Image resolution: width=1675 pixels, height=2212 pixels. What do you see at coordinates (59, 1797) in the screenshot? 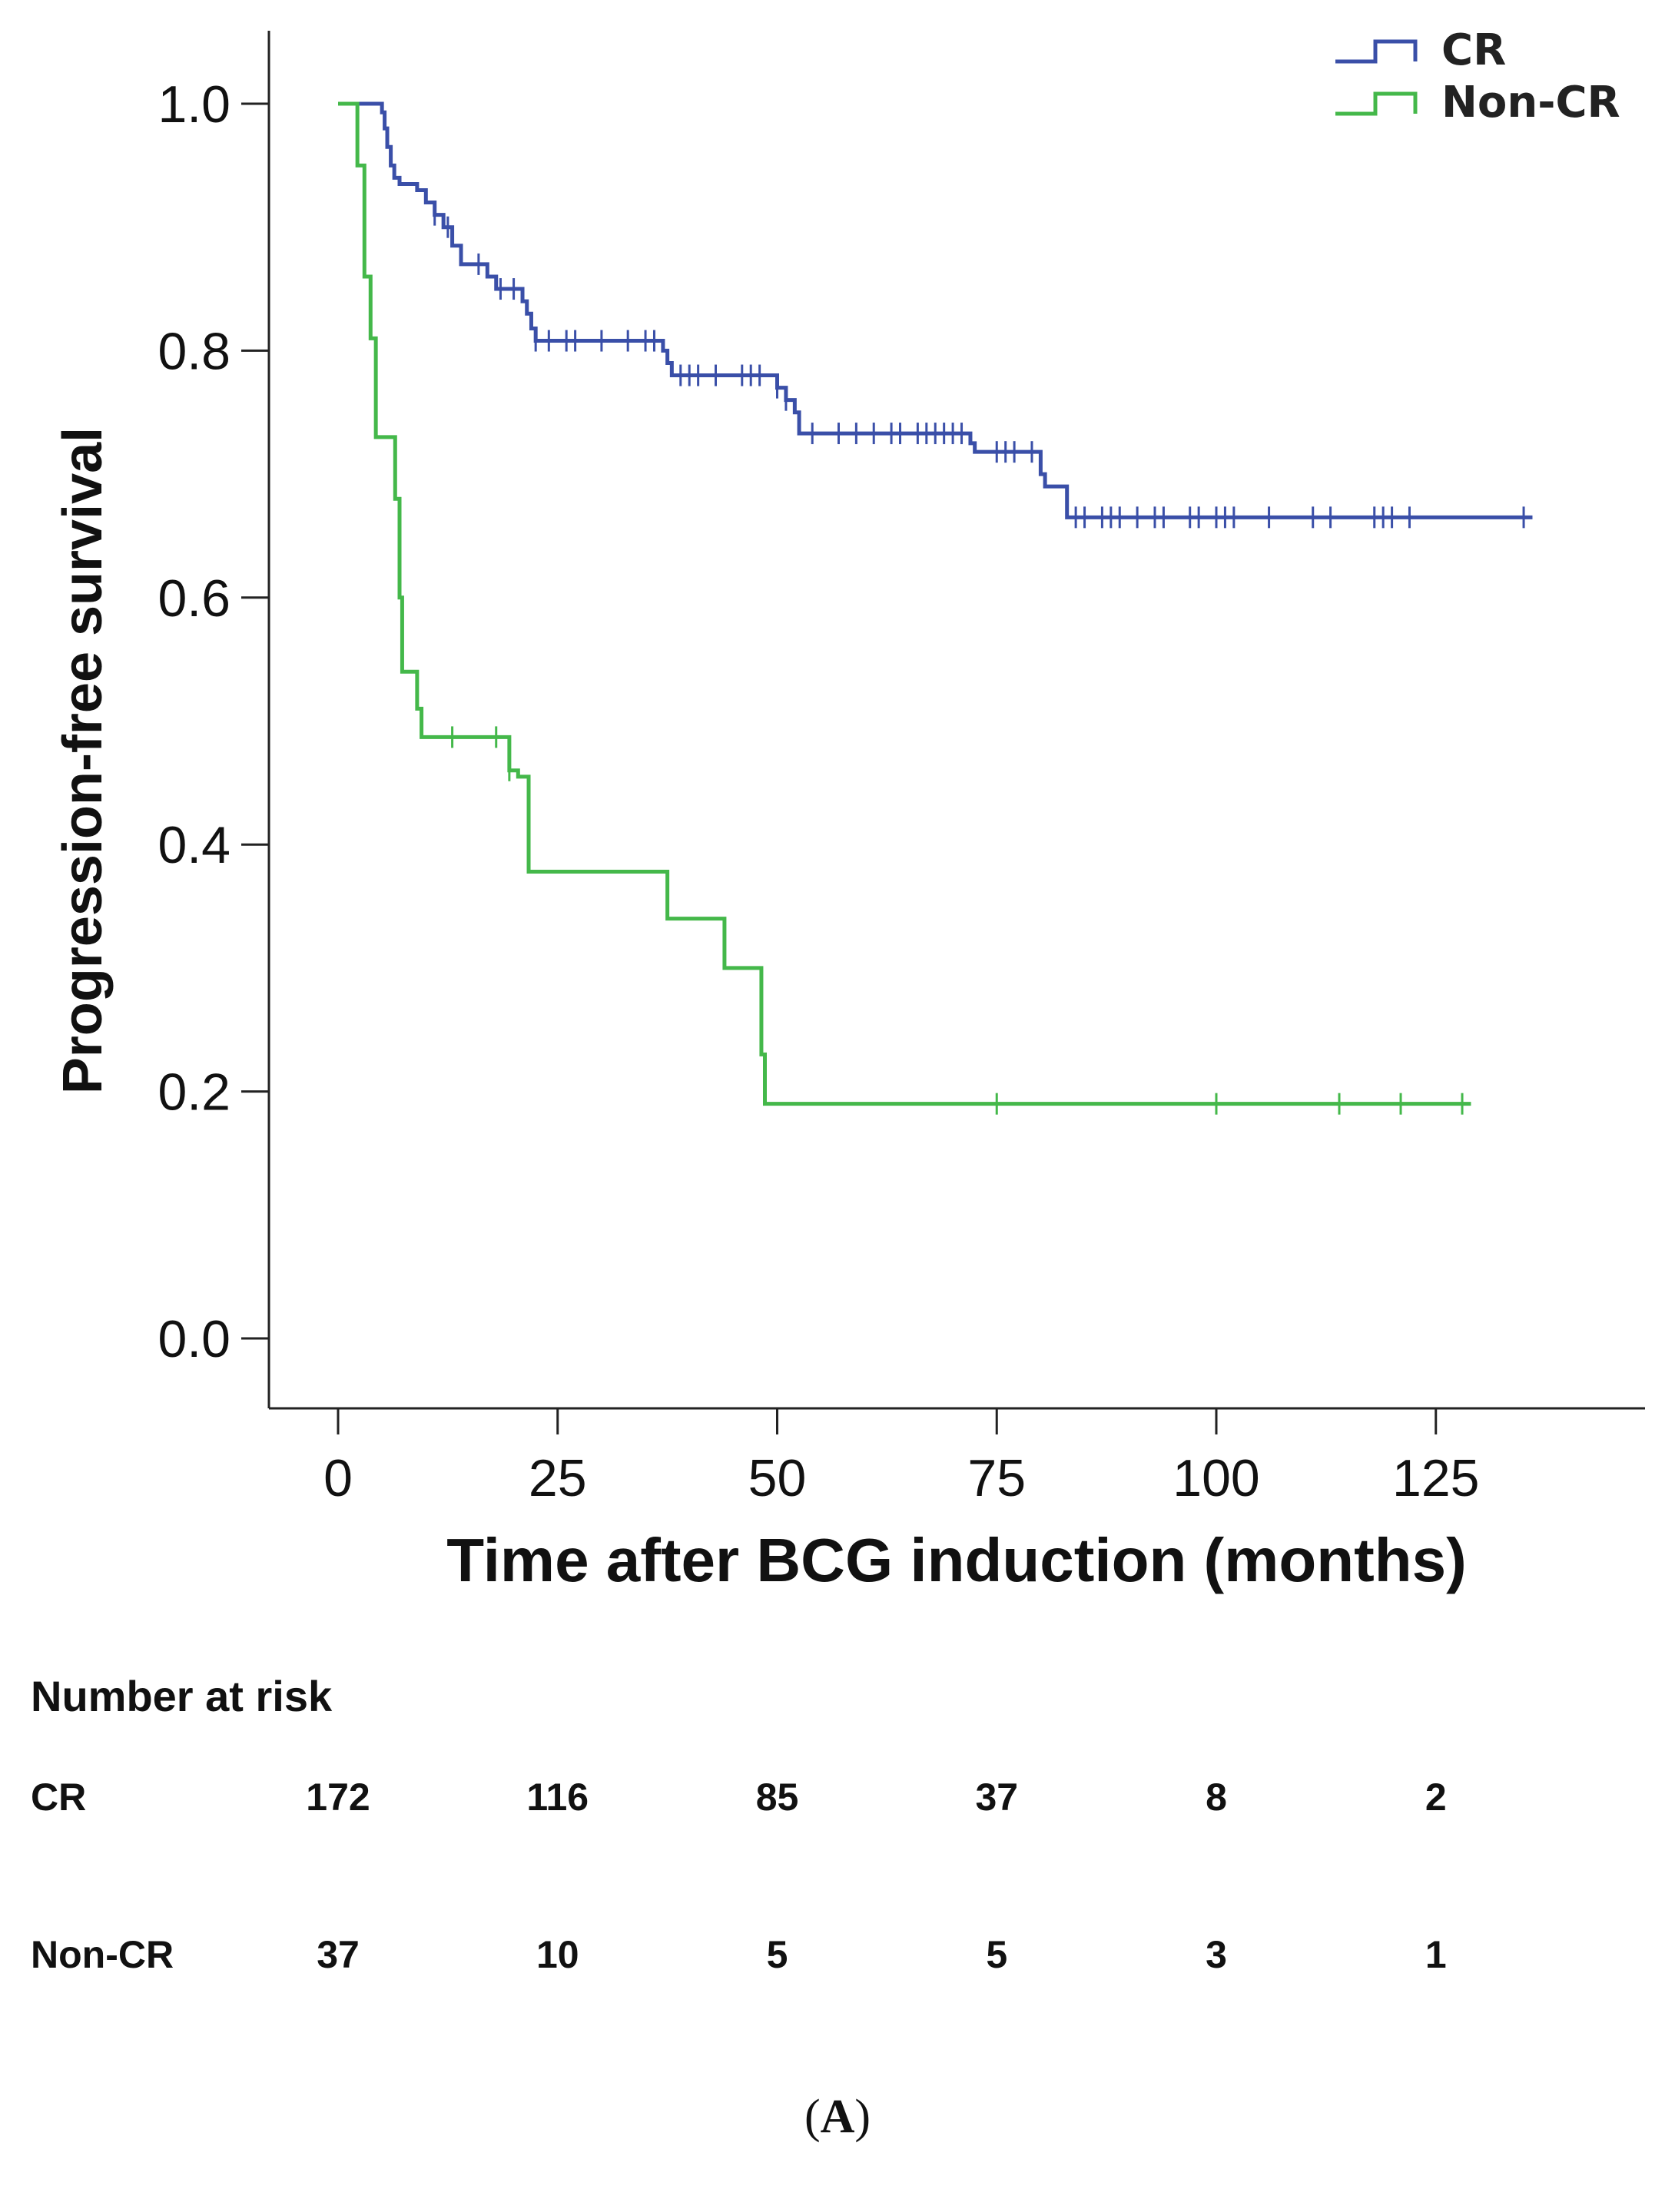
I see `risk-row-label-cr: CR` at bounding box center [59, 1797].